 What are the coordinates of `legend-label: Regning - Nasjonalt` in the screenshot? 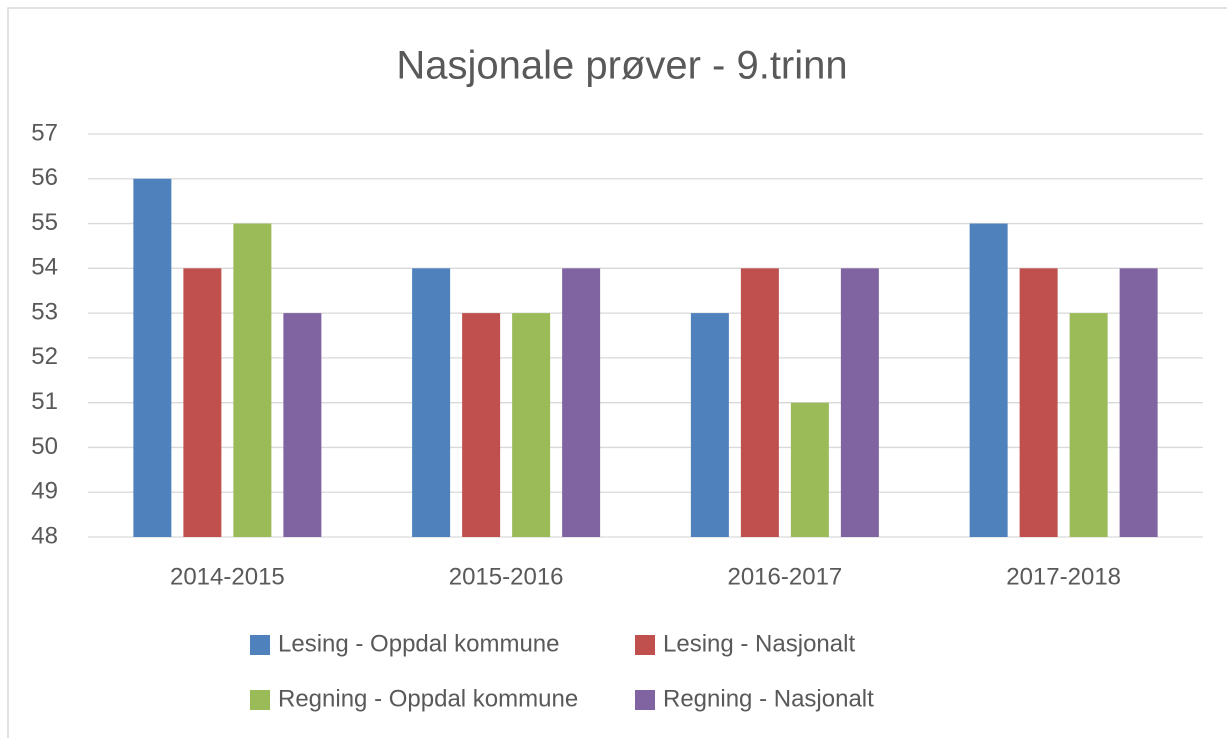 It's located at (768, 698).